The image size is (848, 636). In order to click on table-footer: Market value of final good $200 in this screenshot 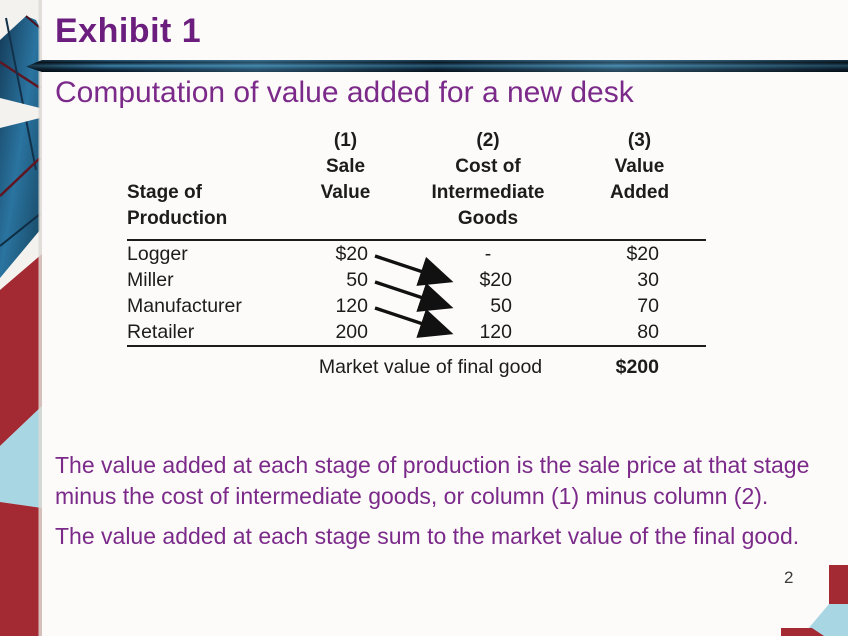, I will do `click(416, 363)`.